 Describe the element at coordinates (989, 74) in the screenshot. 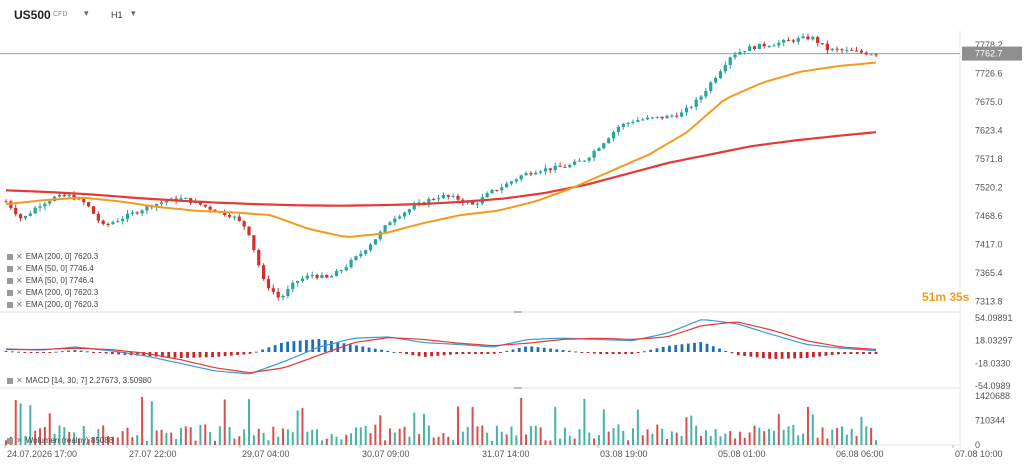

I see `price-tick-label: 7726.6` at that location.